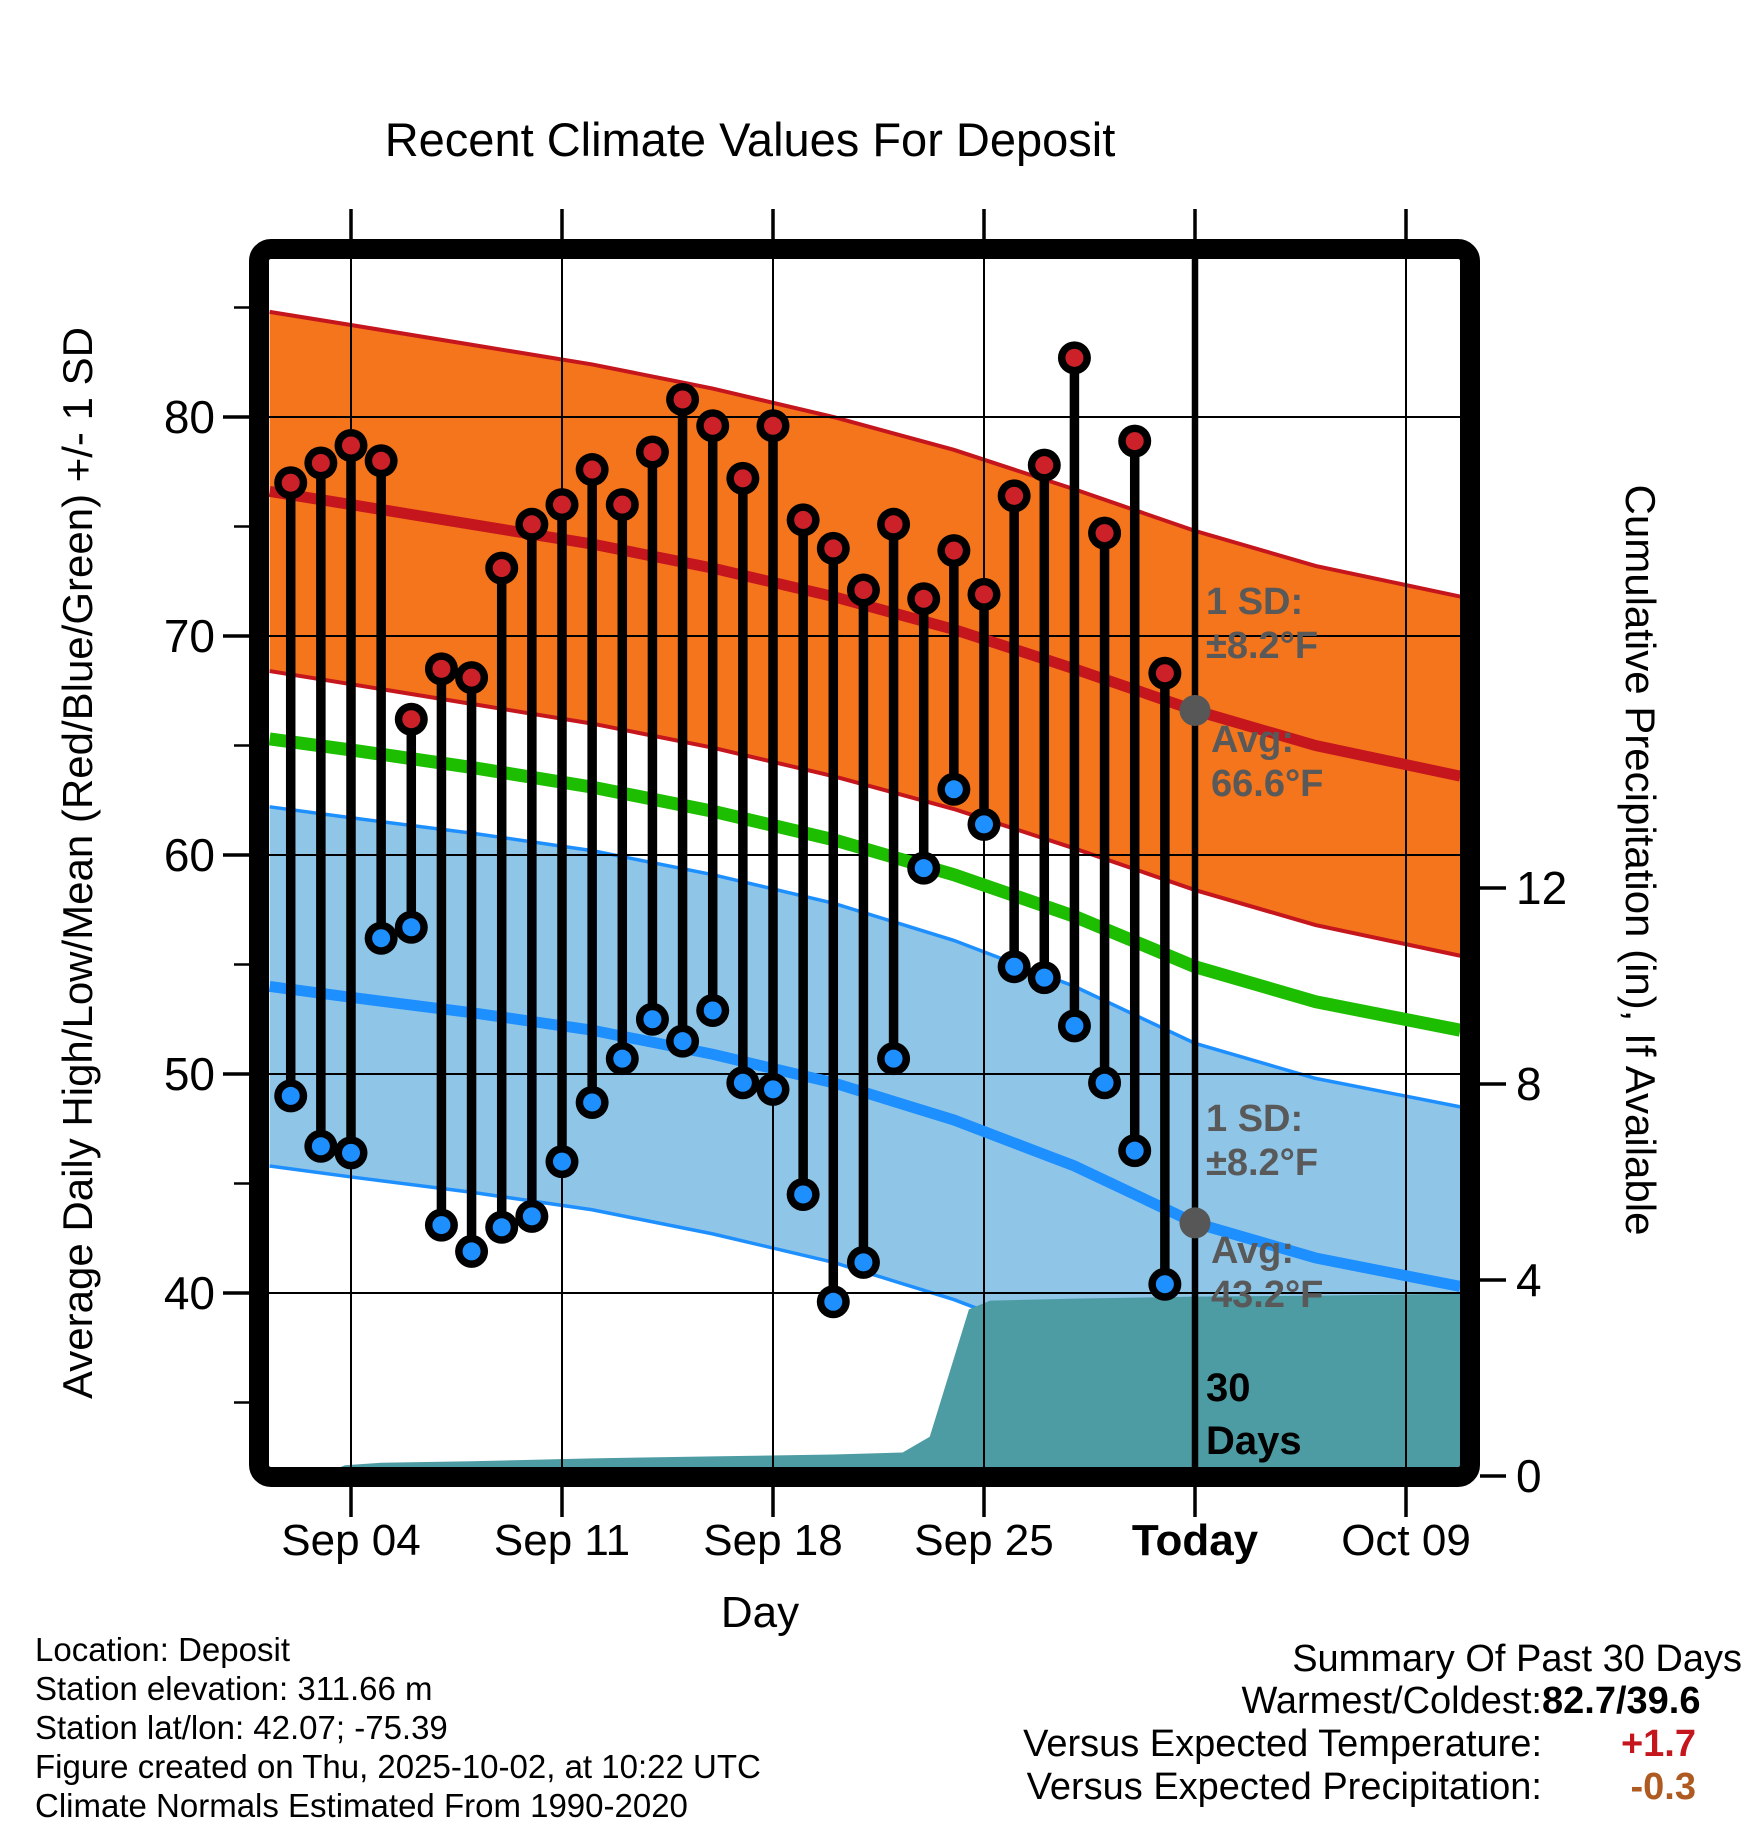 Image resolution: width=1748 pixels, height=1828 pixels. I want to click on y-left-tick-label-50: 50, so click(189, 1074).